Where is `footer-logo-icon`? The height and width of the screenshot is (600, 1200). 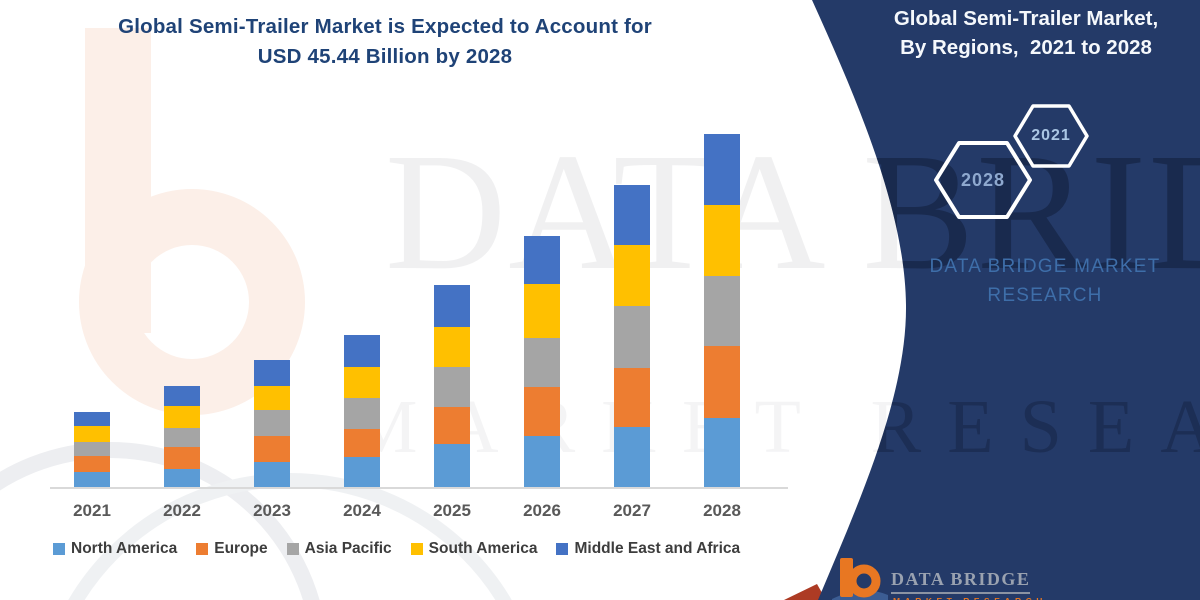
footer-logo-icon is located at coordinates (860, 579).